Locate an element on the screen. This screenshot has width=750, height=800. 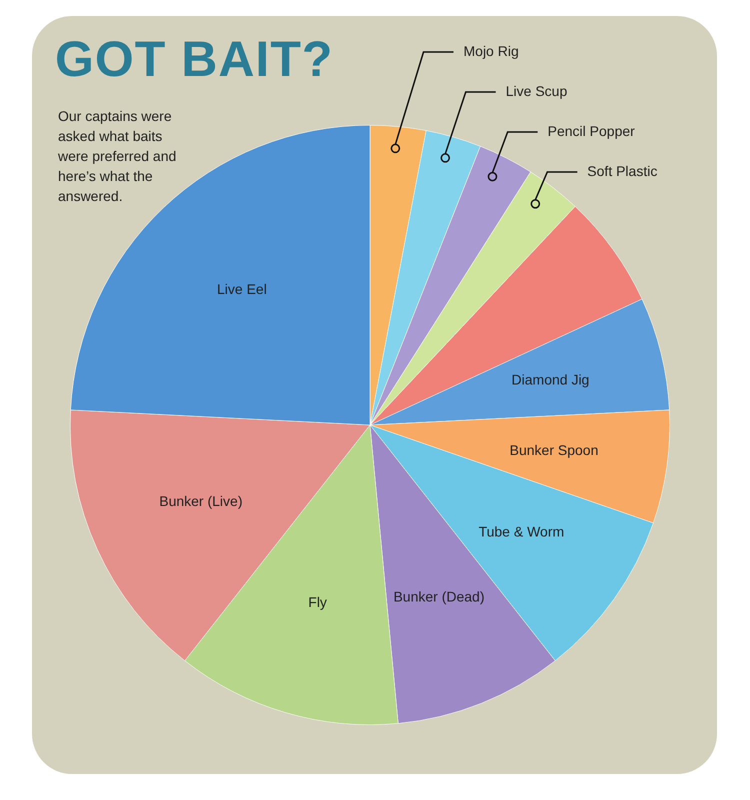
slice-label: Bunker (Live) is located at coordinates (200, 500).